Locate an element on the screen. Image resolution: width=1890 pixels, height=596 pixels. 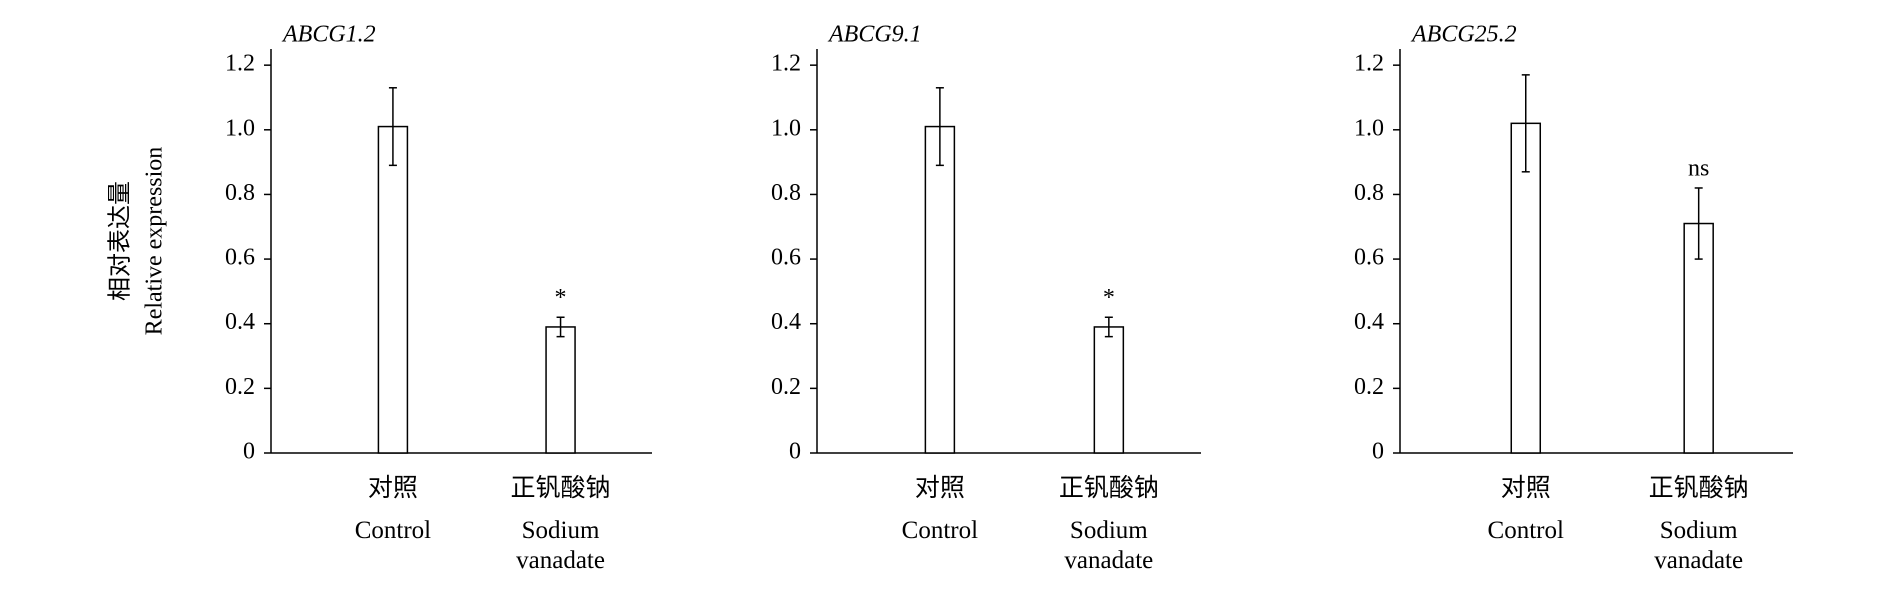
significance-label: ns is located at coordinates (1698, 168).